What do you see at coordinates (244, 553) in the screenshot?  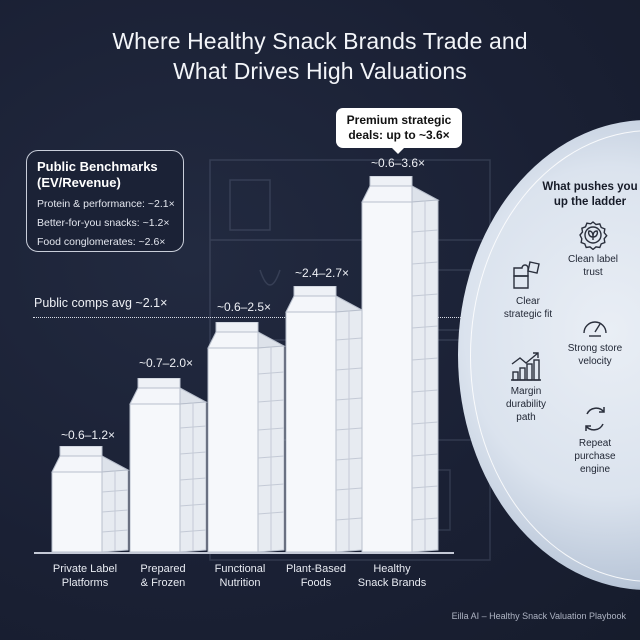 I see `x-axis-baseline` at bounding box center [244, 553].